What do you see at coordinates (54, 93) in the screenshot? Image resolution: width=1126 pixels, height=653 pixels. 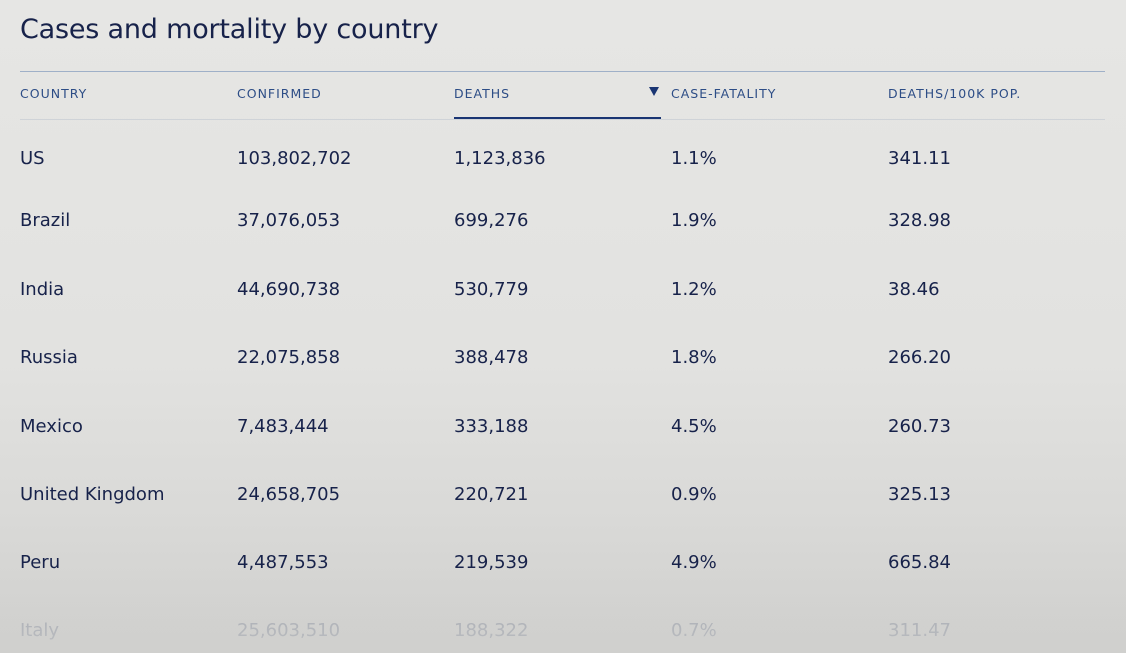 I see `column-header-country: COUNTRY` at bounding box center [54, 93].